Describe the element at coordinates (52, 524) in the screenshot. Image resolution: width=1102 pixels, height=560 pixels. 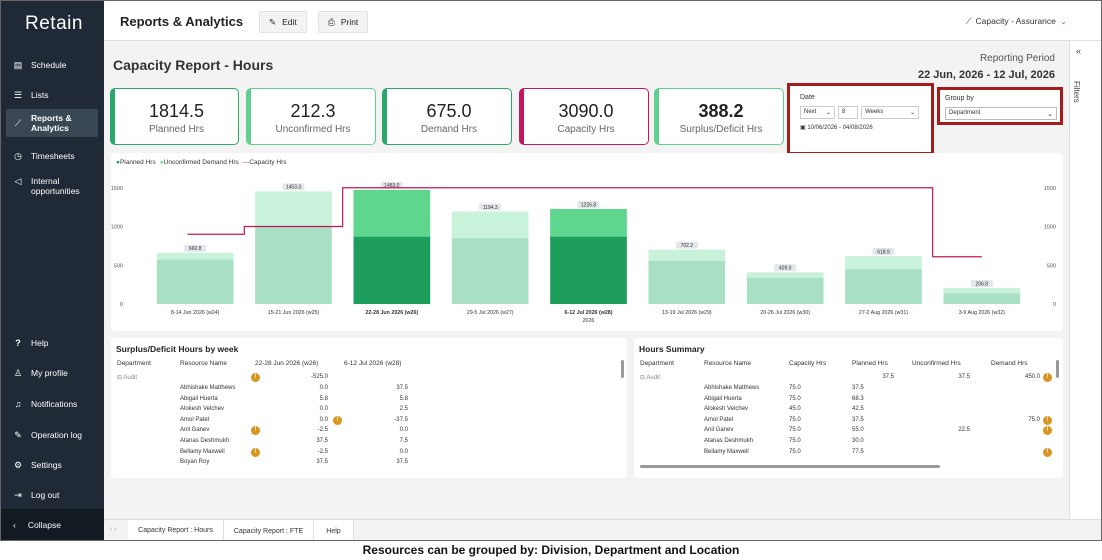
I see `collapse-button: ‹ Collapse` at that location.